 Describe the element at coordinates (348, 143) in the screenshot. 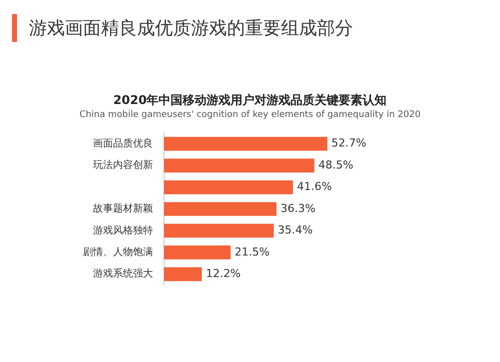

I see `data-label: 52.7%` at that location.